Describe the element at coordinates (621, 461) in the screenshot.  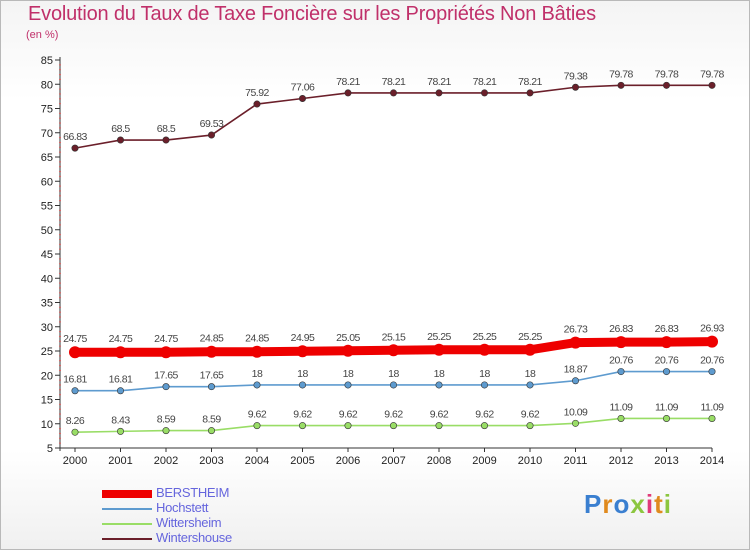
I see `x-tick-label: 2012` at that location.